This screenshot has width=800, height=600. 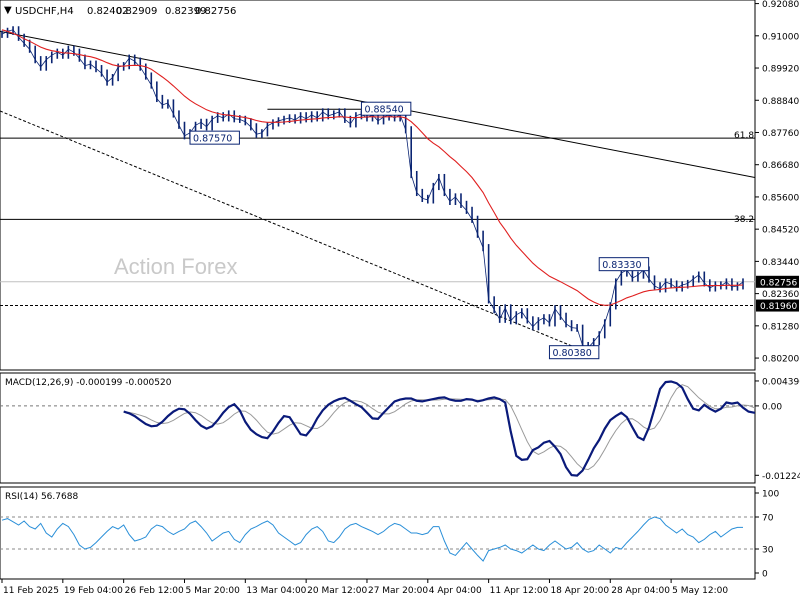 What do you see at coordinates (185, 11) in the screenshot?
I see `ohlc-low: 0.82399` at bounding box center [185, 11].